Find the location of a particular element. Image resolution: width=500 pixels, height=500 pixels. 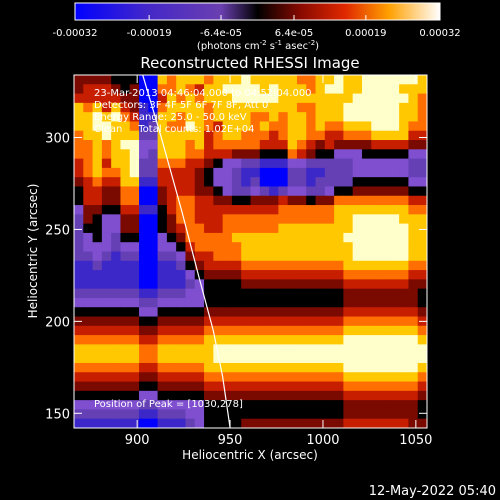

x-tick-label: 1000 is located at coordinates (322, 440).